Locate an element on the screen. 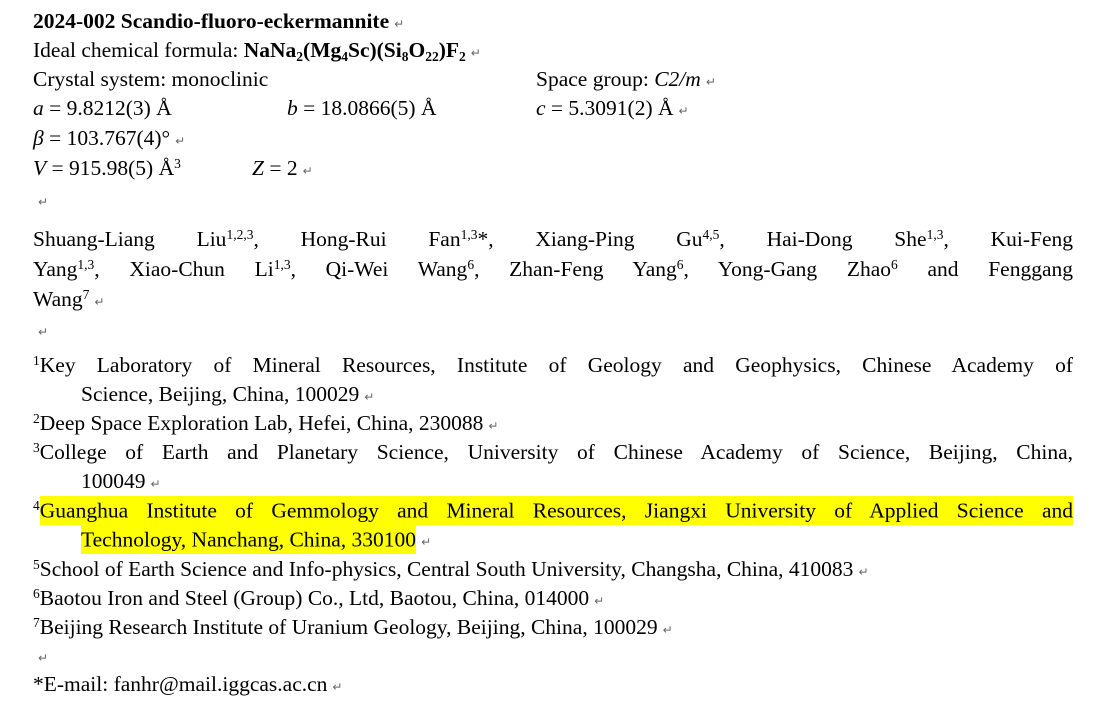 This screenshot has width=1108, height=703. author-name: , Kui-Feng is located at coordinates (1008, 239).